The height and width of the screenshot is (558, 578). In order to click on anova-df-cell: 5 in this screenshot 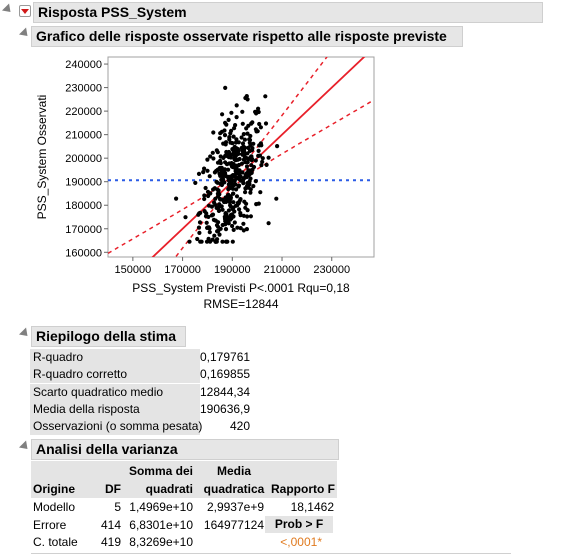, I will do `click(117, 507)`.